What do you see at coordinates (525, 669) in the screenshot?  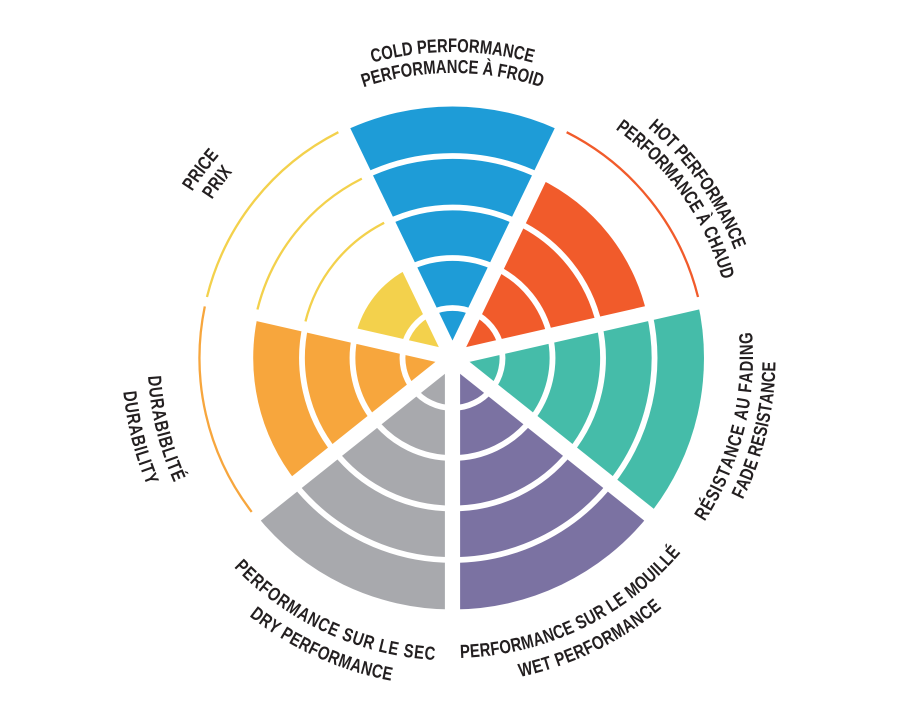 I see `svg-text: W` at bounding box center [525, 669].